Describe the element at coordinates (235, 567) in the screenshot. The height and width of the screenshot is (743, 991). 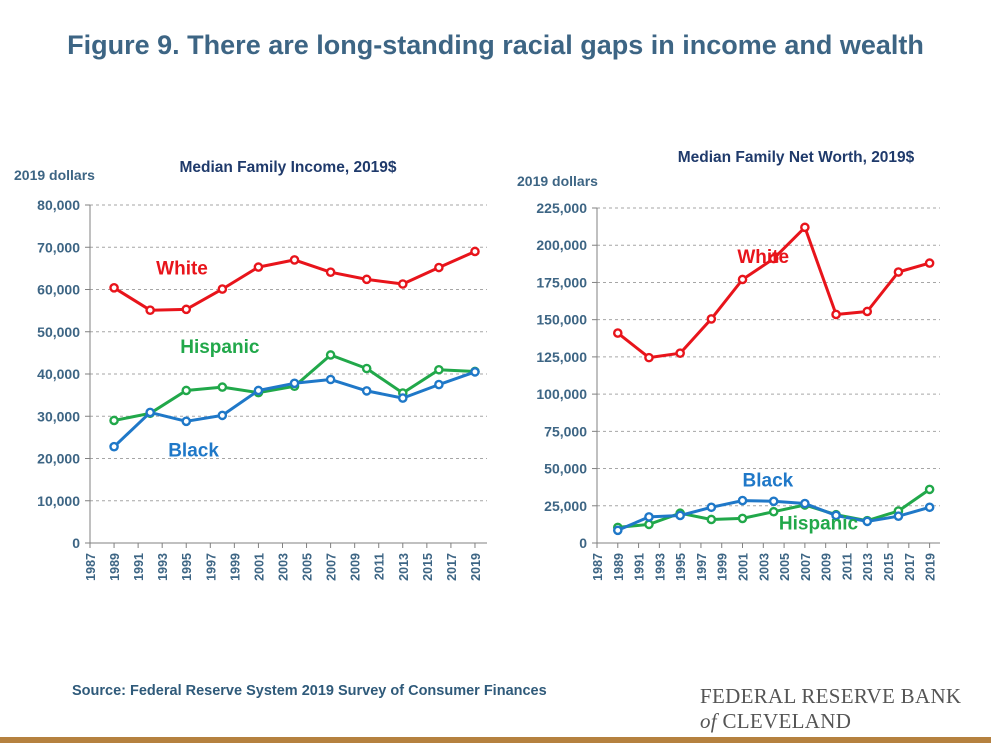
I see `chart1-xtick-label: 1999` at that location.